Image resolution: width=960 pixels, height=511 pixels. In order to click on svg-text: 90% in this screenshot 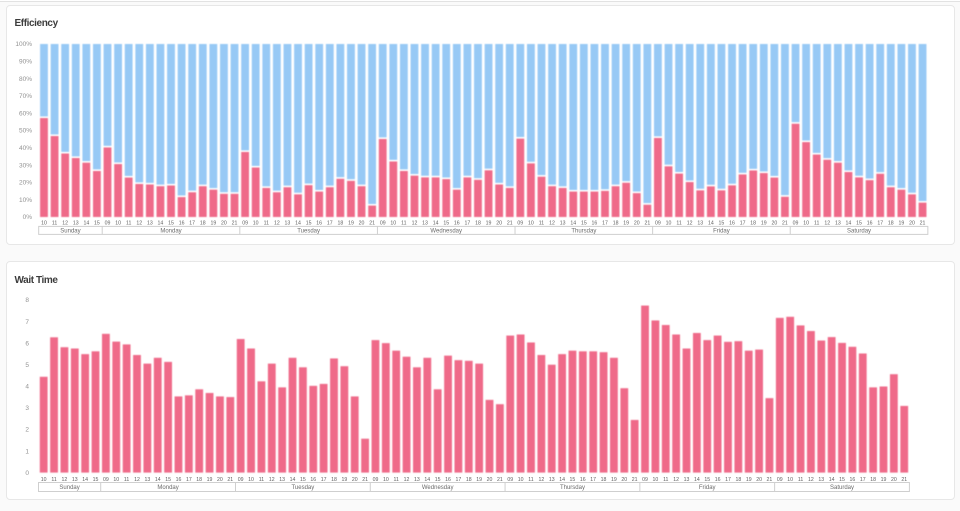, I will do `click(25, 62)`.